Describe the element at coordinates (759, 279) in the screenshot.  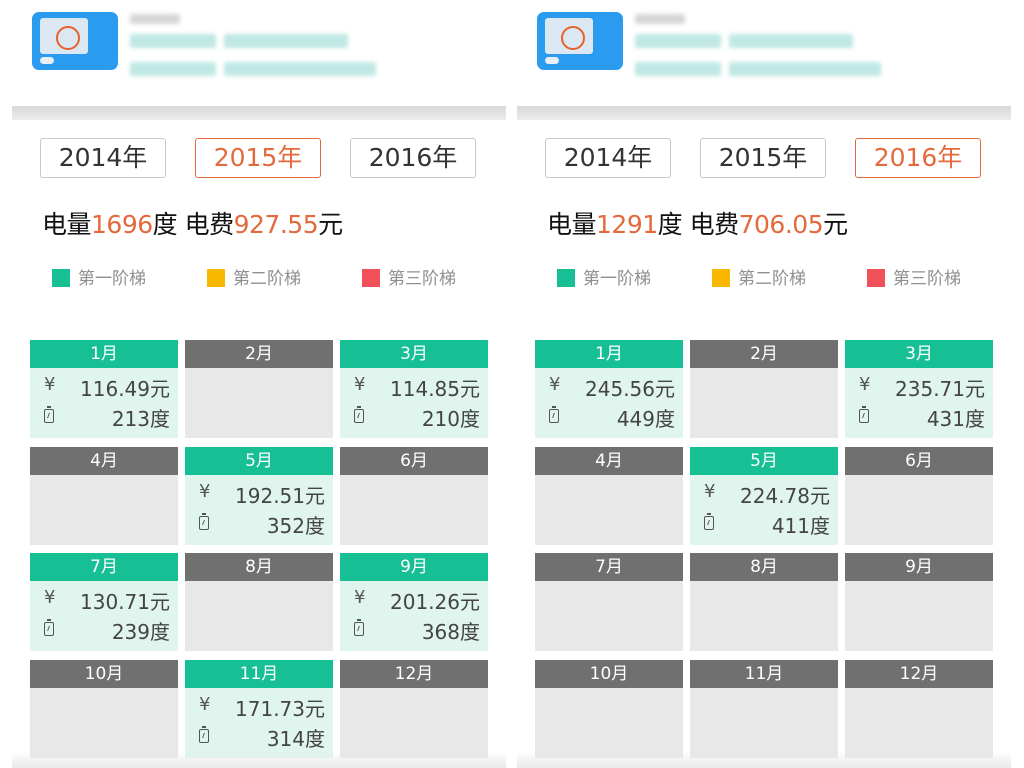
I see `legend-tier-2: 第二阶梯` at that location.